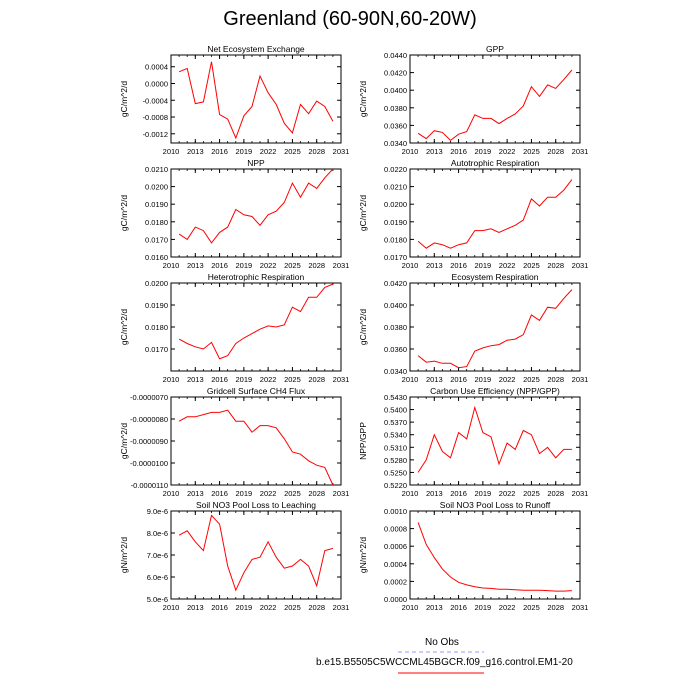  What do you see at coordinates (156, 257) in the screenshot?
I see `y-tick-label: 0.0160` at bounding box center [156, 257].